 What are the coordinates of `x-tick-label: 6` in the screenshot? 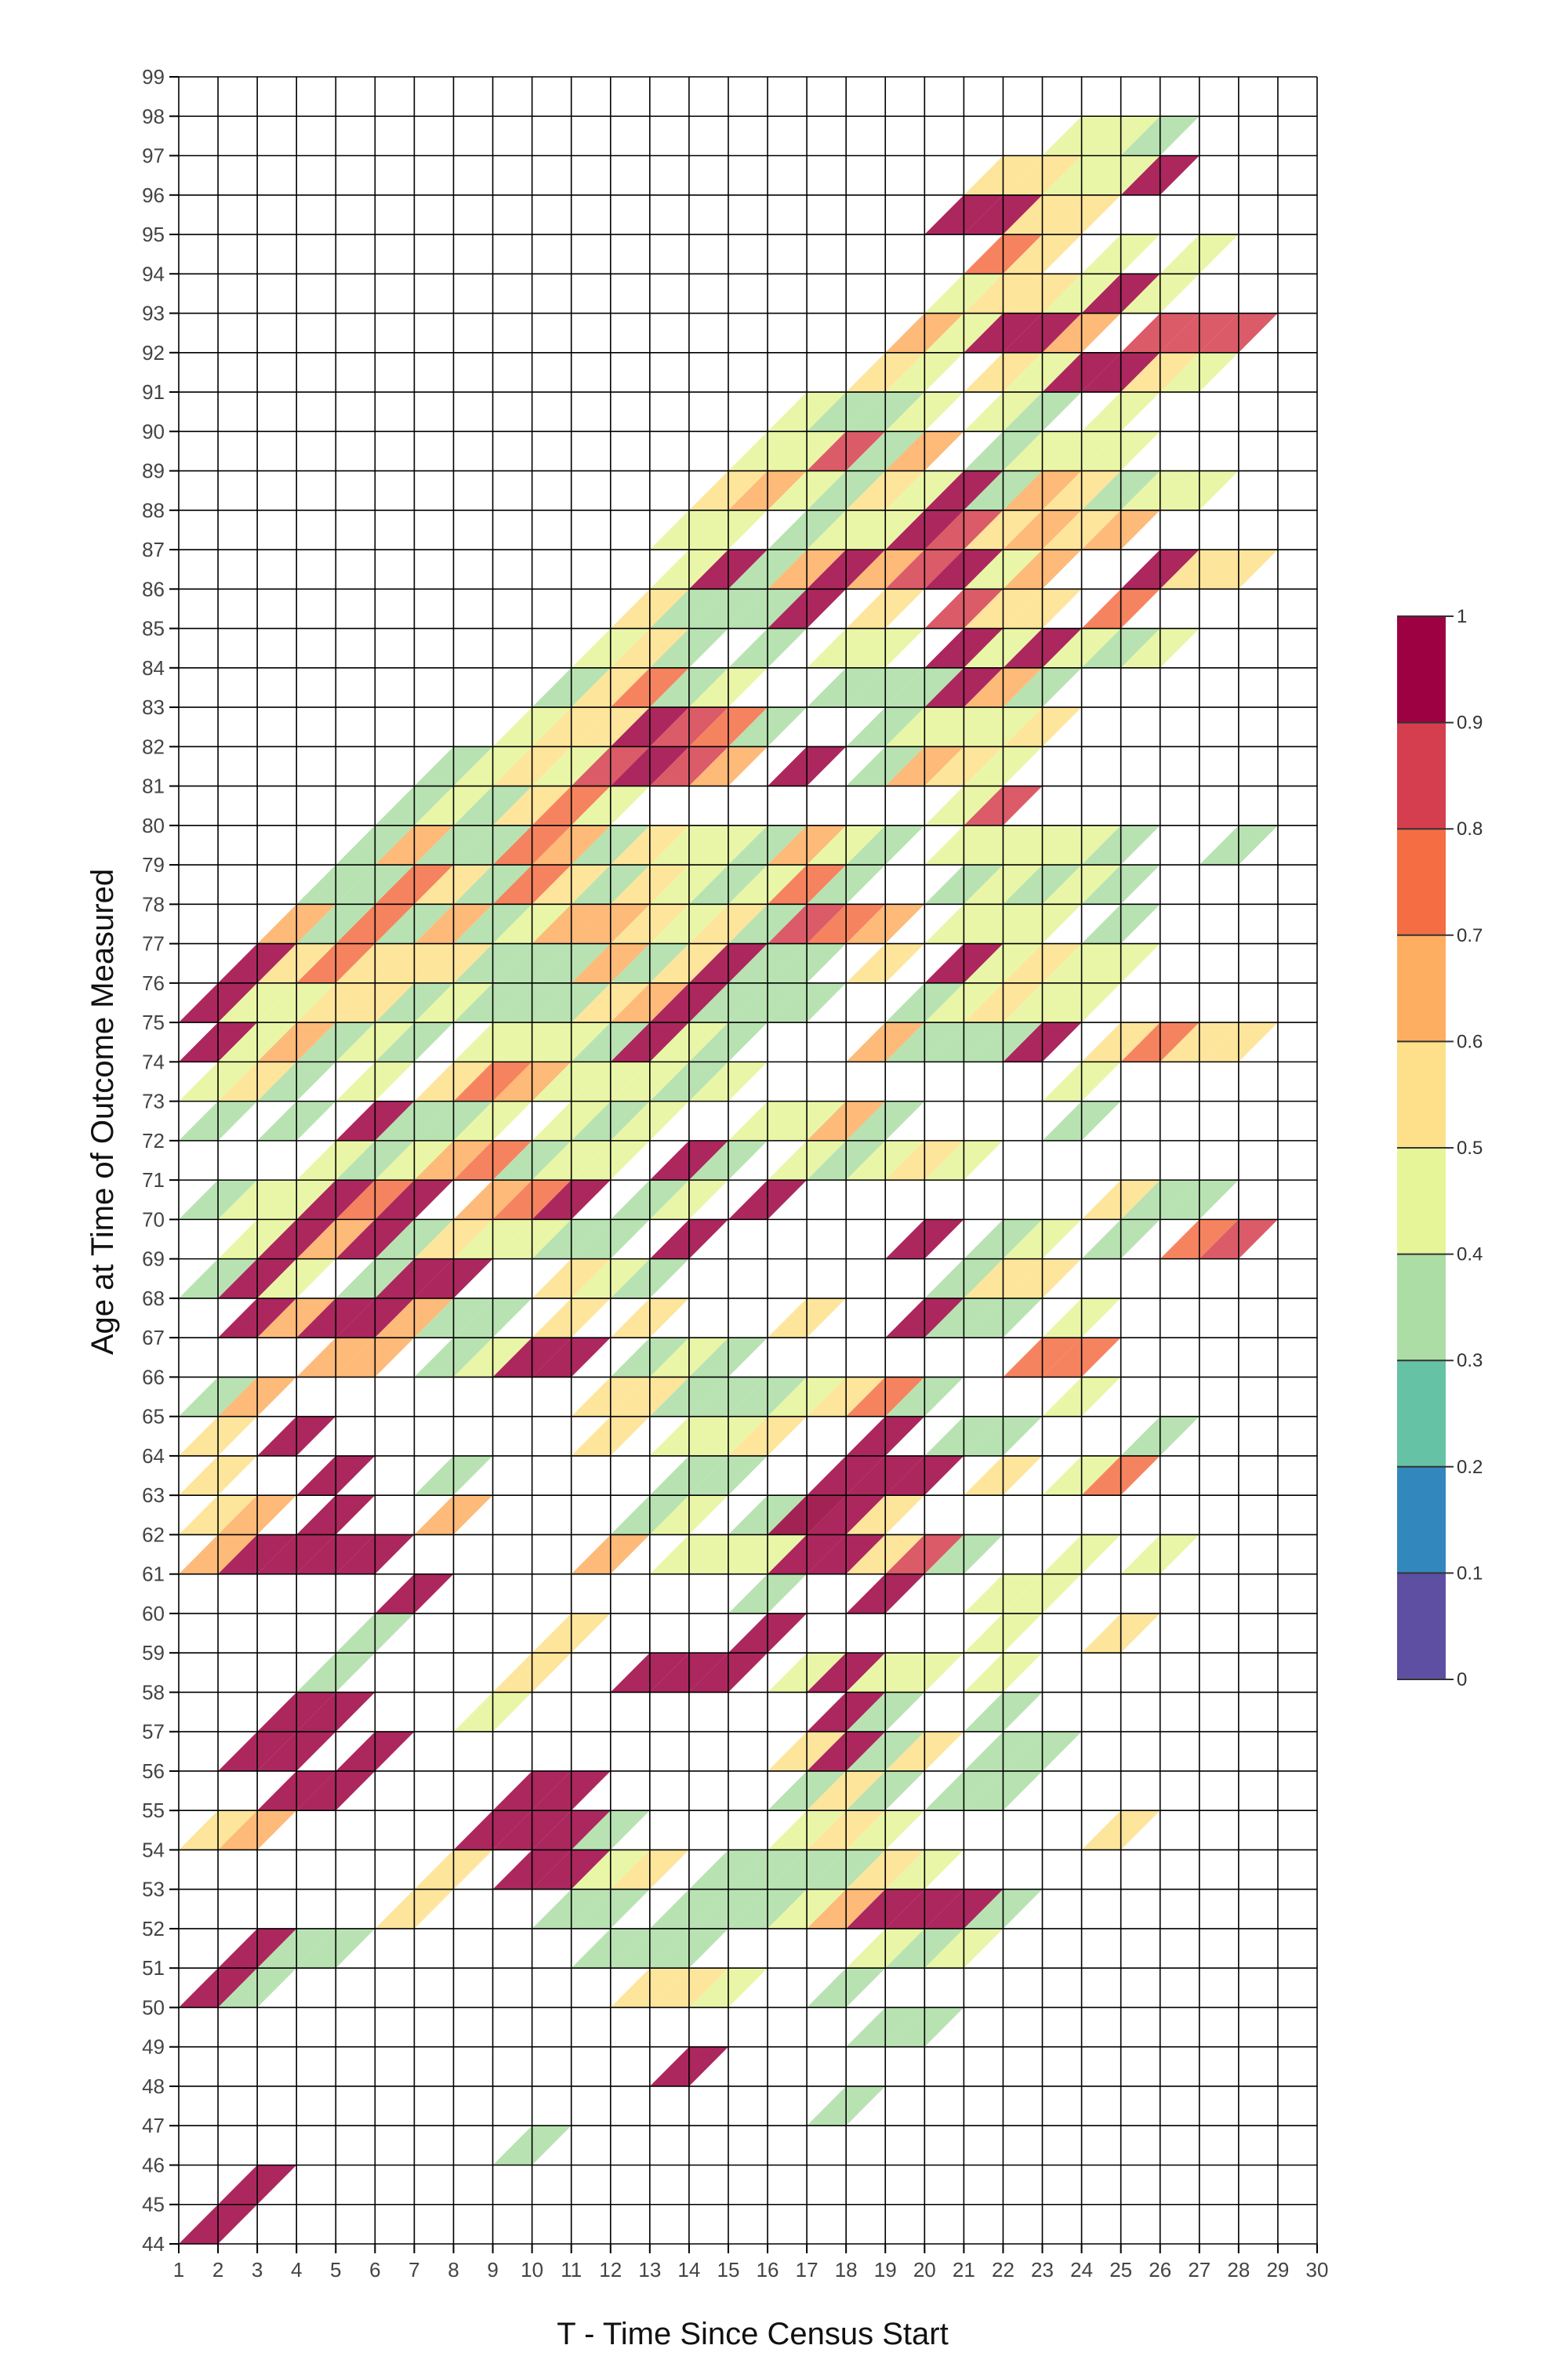 It's located at (374, 2270).